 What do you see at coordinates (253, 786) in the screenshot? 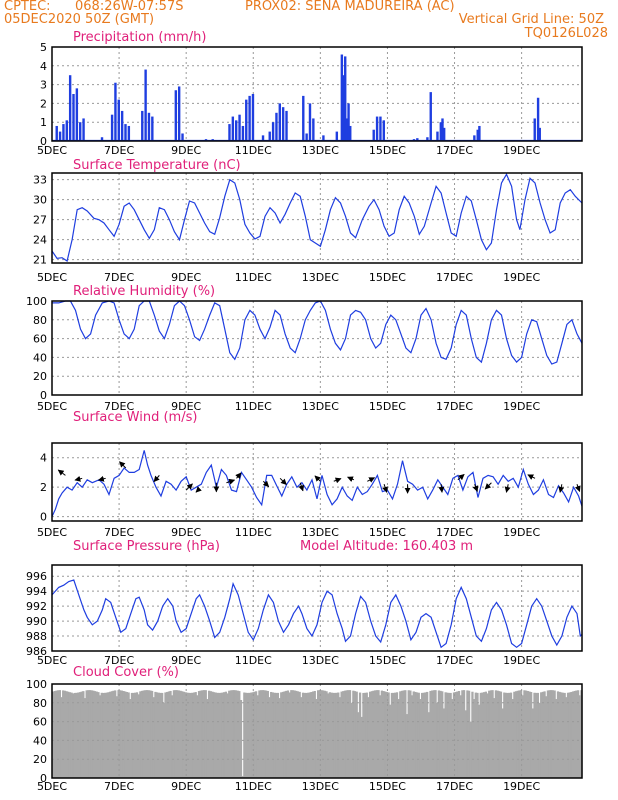
I see `x-tick-label: 11DEC` at bounding box center [253, 786].